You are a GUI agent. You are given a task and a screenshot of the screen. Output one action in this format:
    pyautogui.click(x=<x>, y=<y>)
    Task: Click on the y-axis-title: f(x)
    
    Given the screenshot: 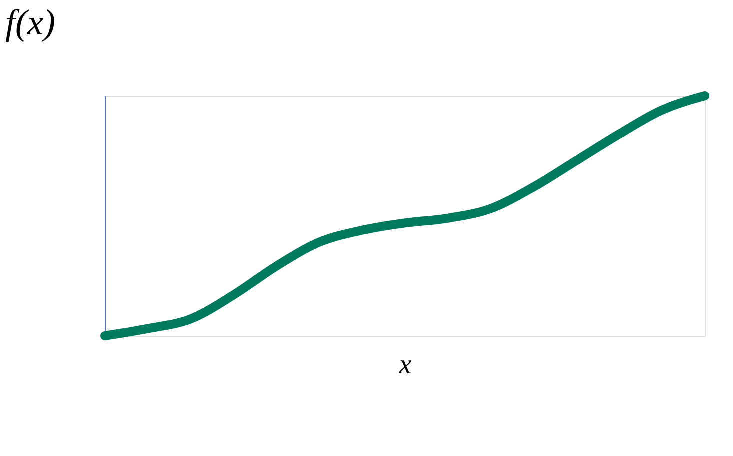 What is the action you would take?
    pyautogui.click(x=31, y=22)
    